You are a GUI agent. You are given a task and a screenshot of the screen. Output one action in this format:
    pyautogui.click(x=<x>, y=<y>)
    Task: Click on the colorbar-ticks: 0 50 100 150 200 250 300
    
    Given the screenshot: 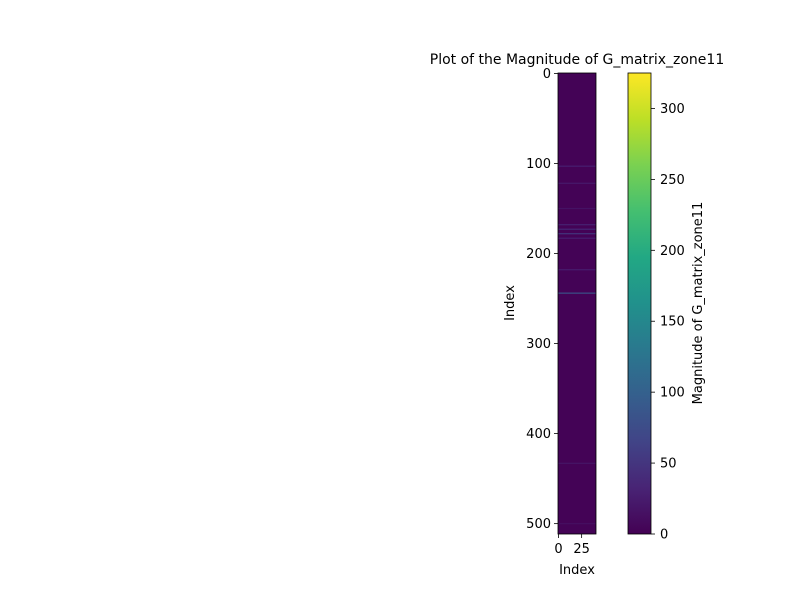 What is the action you would take?
    pyautogui.click(x=668, y=322)
    